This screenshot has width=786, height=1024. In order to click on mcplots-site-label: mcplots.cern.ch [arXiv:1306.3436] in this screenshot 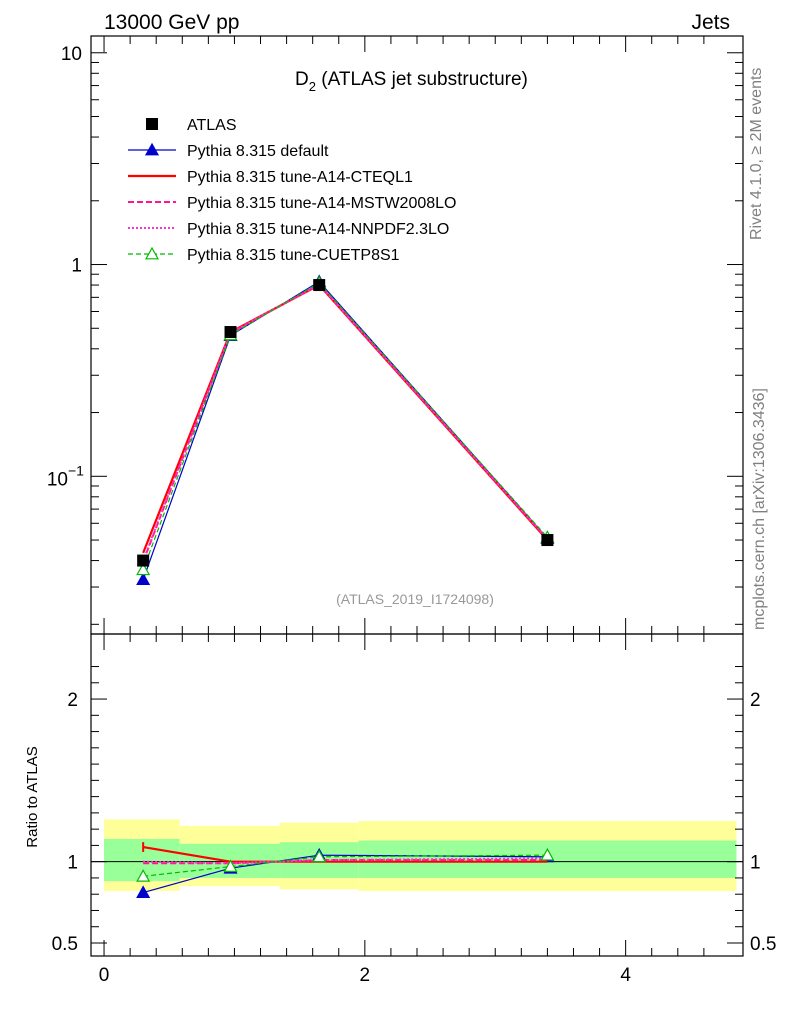, I will do `click(759, 509)`.